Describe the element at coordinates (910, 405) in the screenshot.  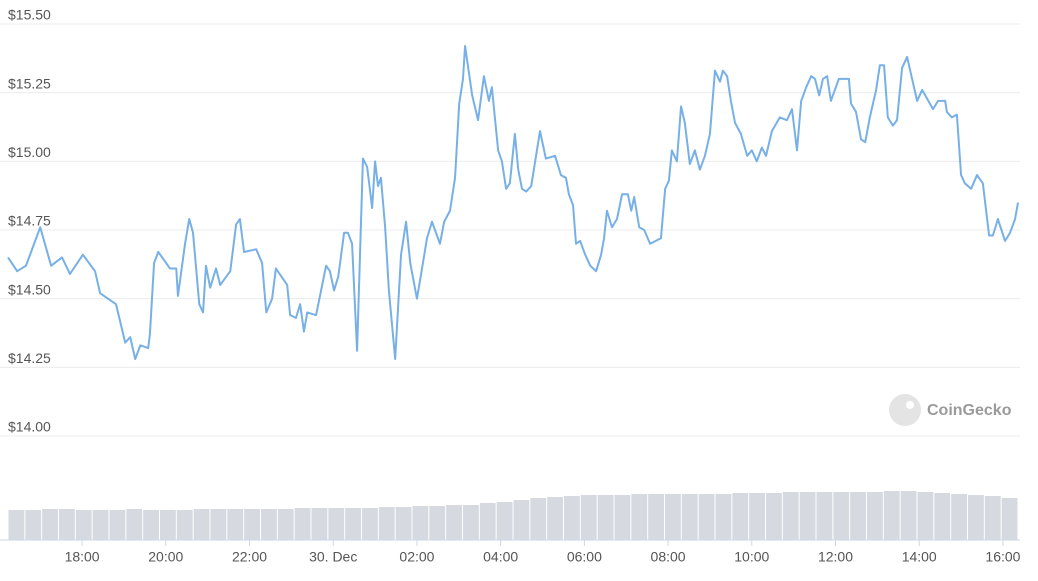
I see `watermark-logo-eye` at that location.